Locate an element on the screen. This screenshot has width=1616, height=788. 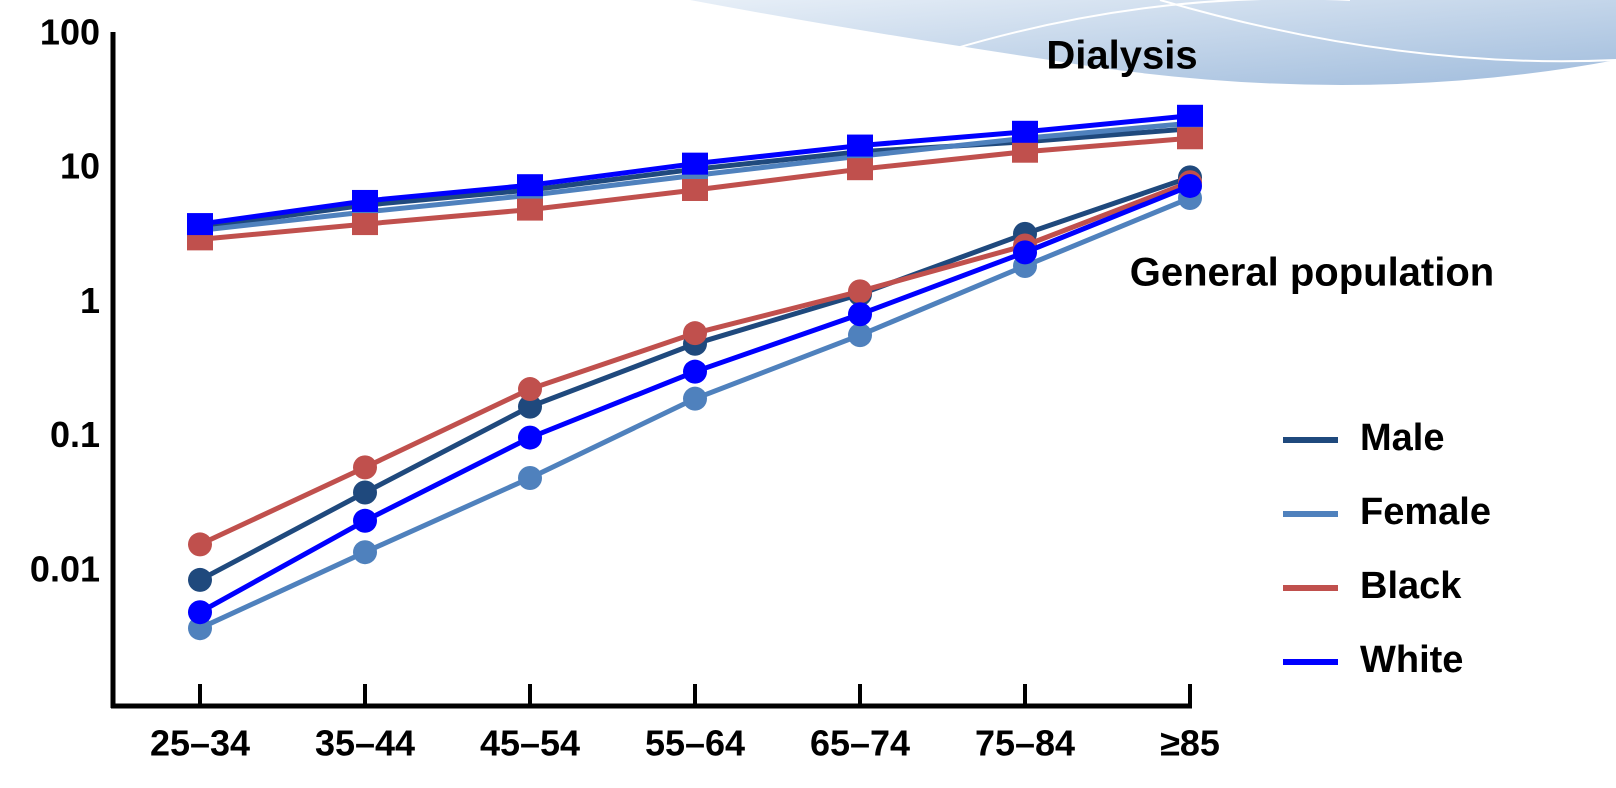
legend-label: Black is located at coordinates (1411, 586).